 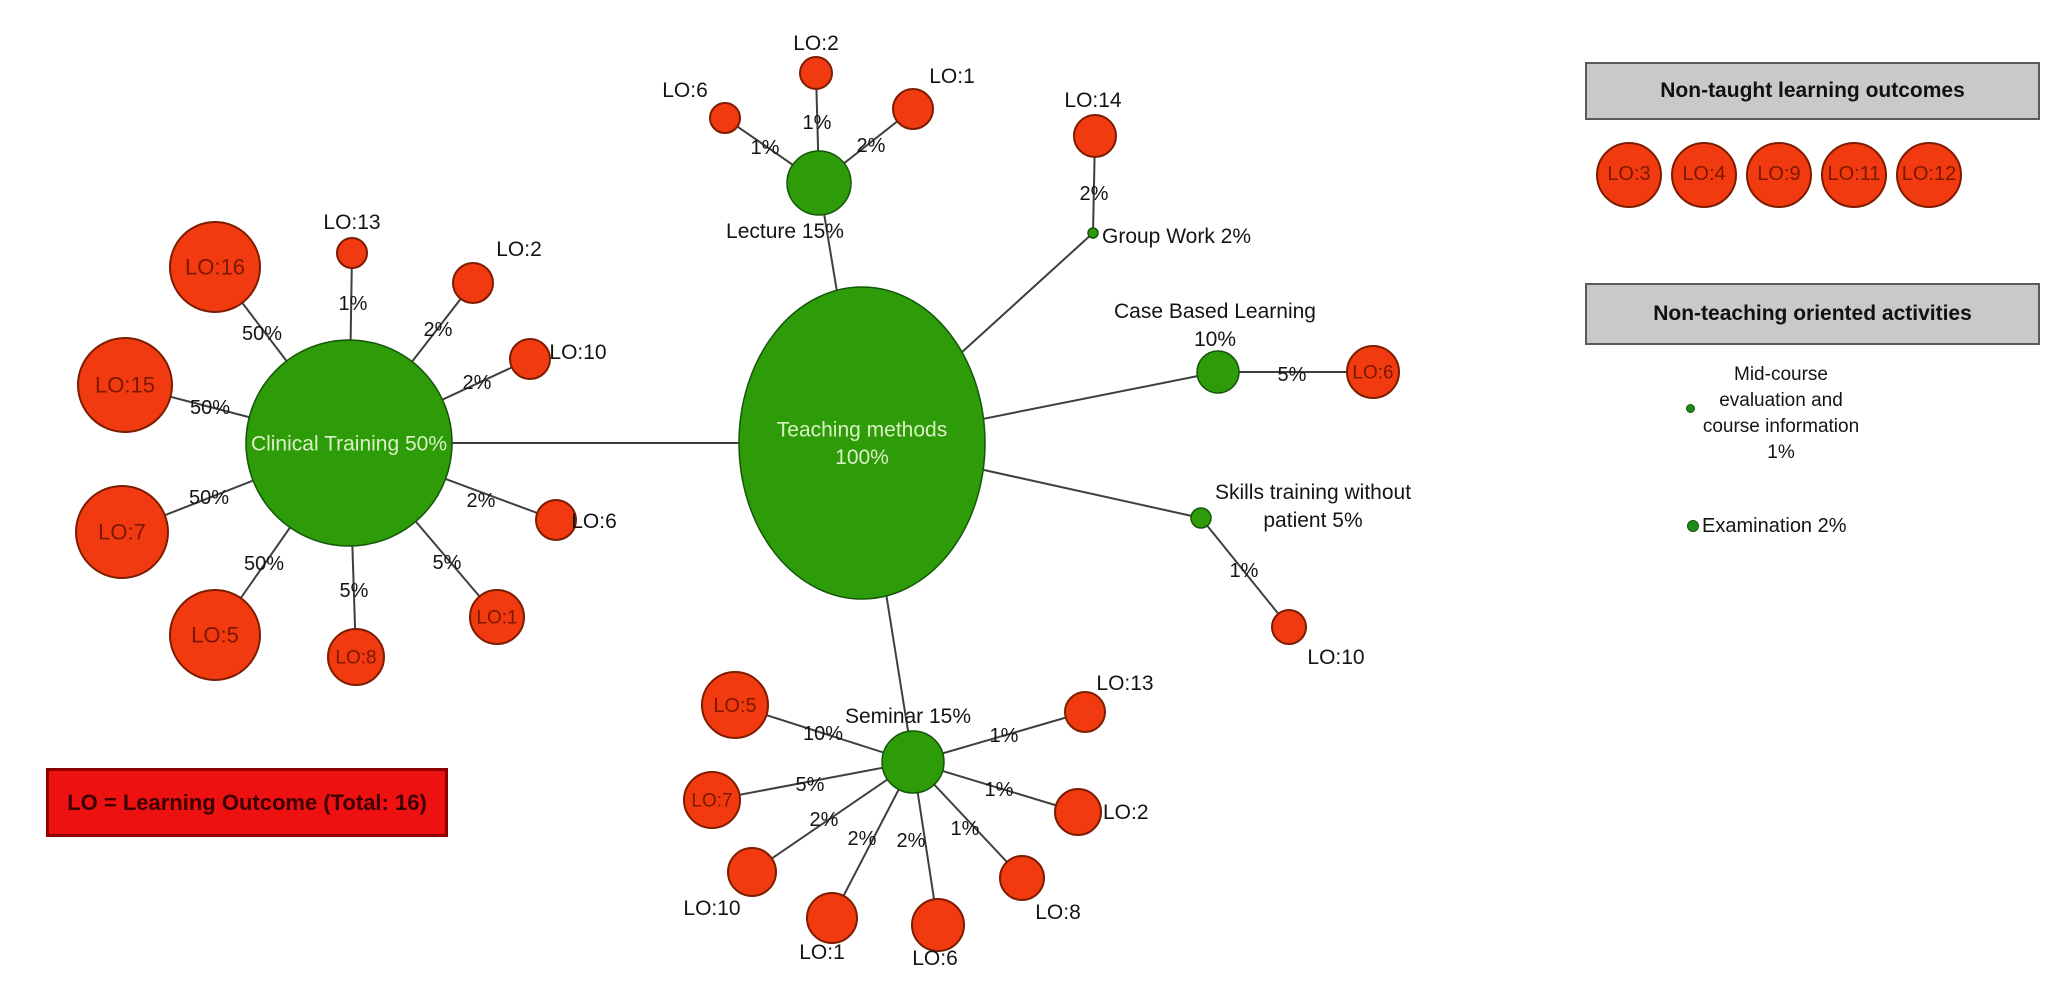 I want to click on label-lo14-groupwork: LO:14, so click(x=1093, y=100).